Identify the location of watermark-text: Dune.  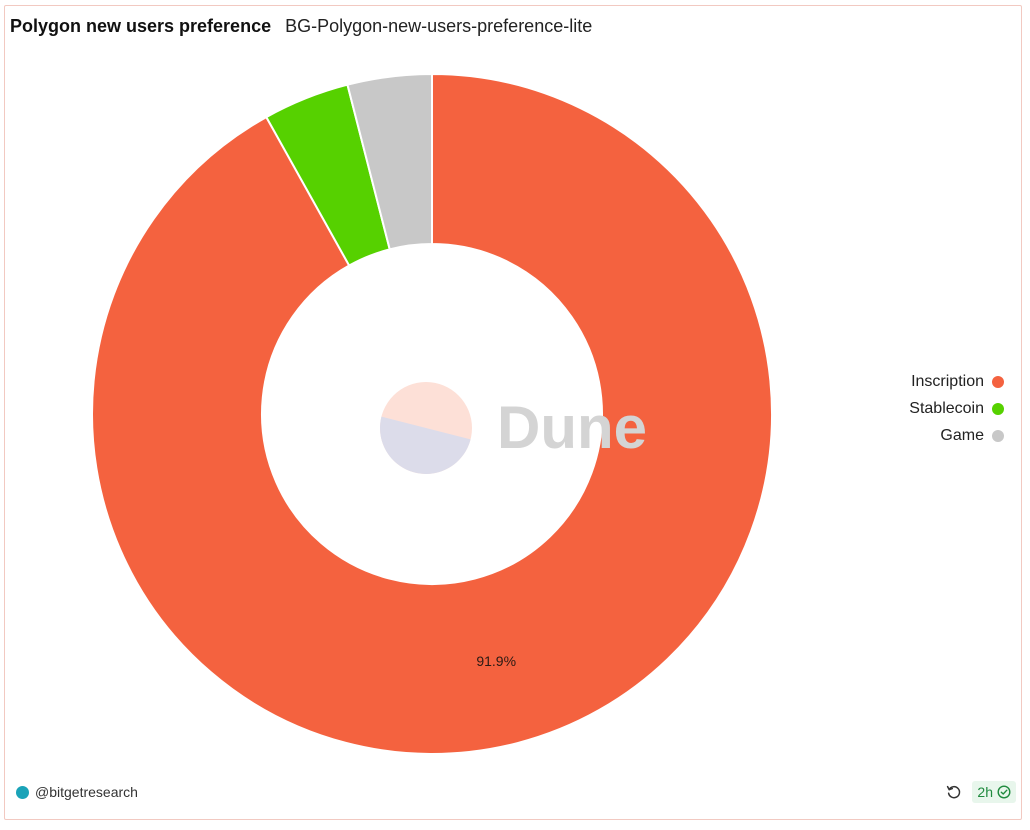
(572, 427).